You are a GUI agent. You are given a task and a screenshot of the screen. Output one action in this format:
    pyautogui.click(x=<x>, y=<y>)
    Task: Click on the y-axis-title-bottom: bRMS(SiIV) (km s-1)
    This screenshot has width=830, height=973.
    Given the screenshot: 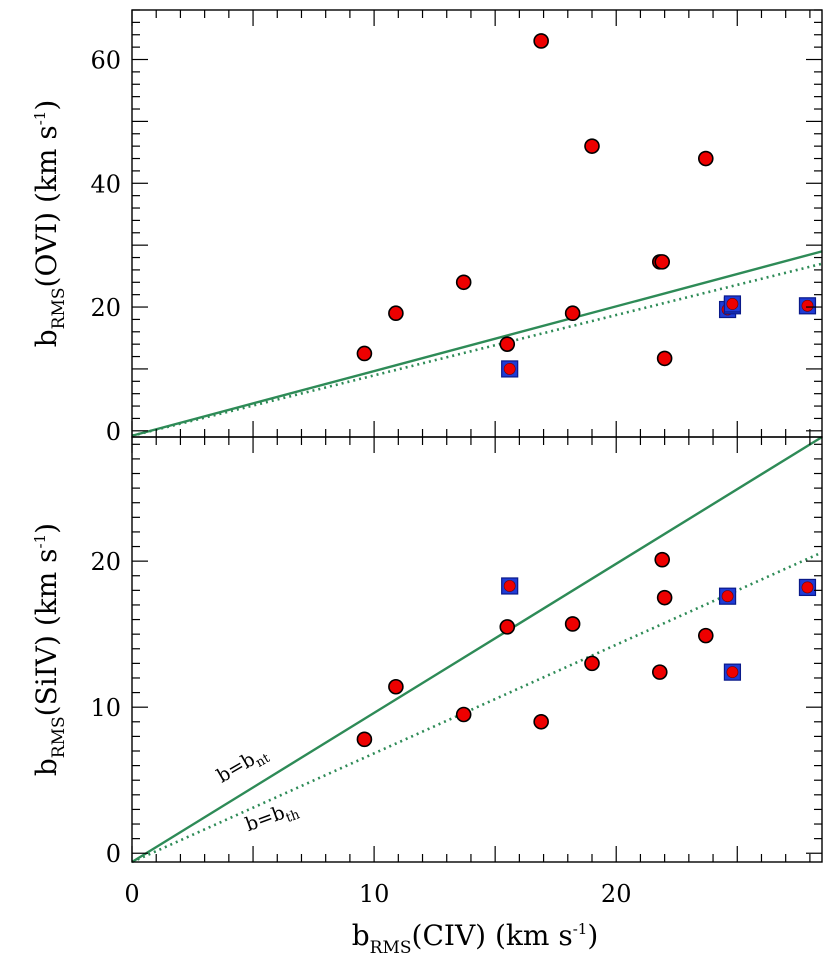 What is the action you would take?
    pyautogui.click(x=49, y=649)
    